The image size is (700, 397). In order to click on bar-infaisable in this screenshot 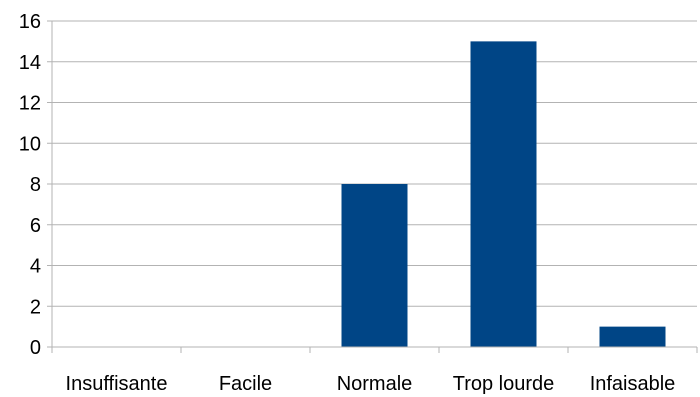, I will do `click(632, 336)`.